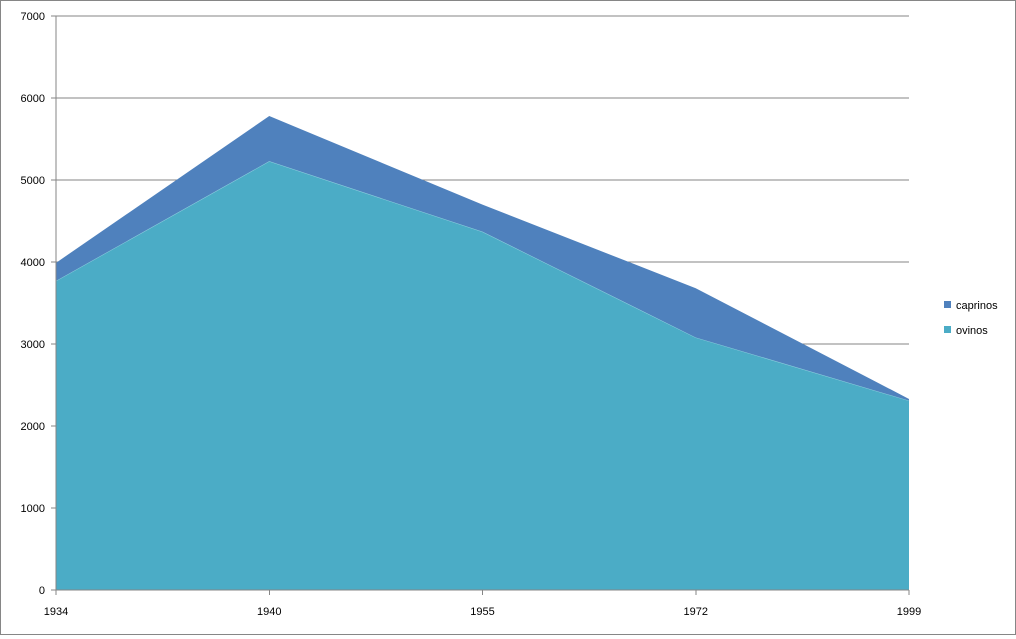 This screenshot has height=639, width=1016. What do you see at coordinates (972, 331) in the screenshot?
I see `legend-label-ovinos: ovinos` at bounding box center [972, 331].